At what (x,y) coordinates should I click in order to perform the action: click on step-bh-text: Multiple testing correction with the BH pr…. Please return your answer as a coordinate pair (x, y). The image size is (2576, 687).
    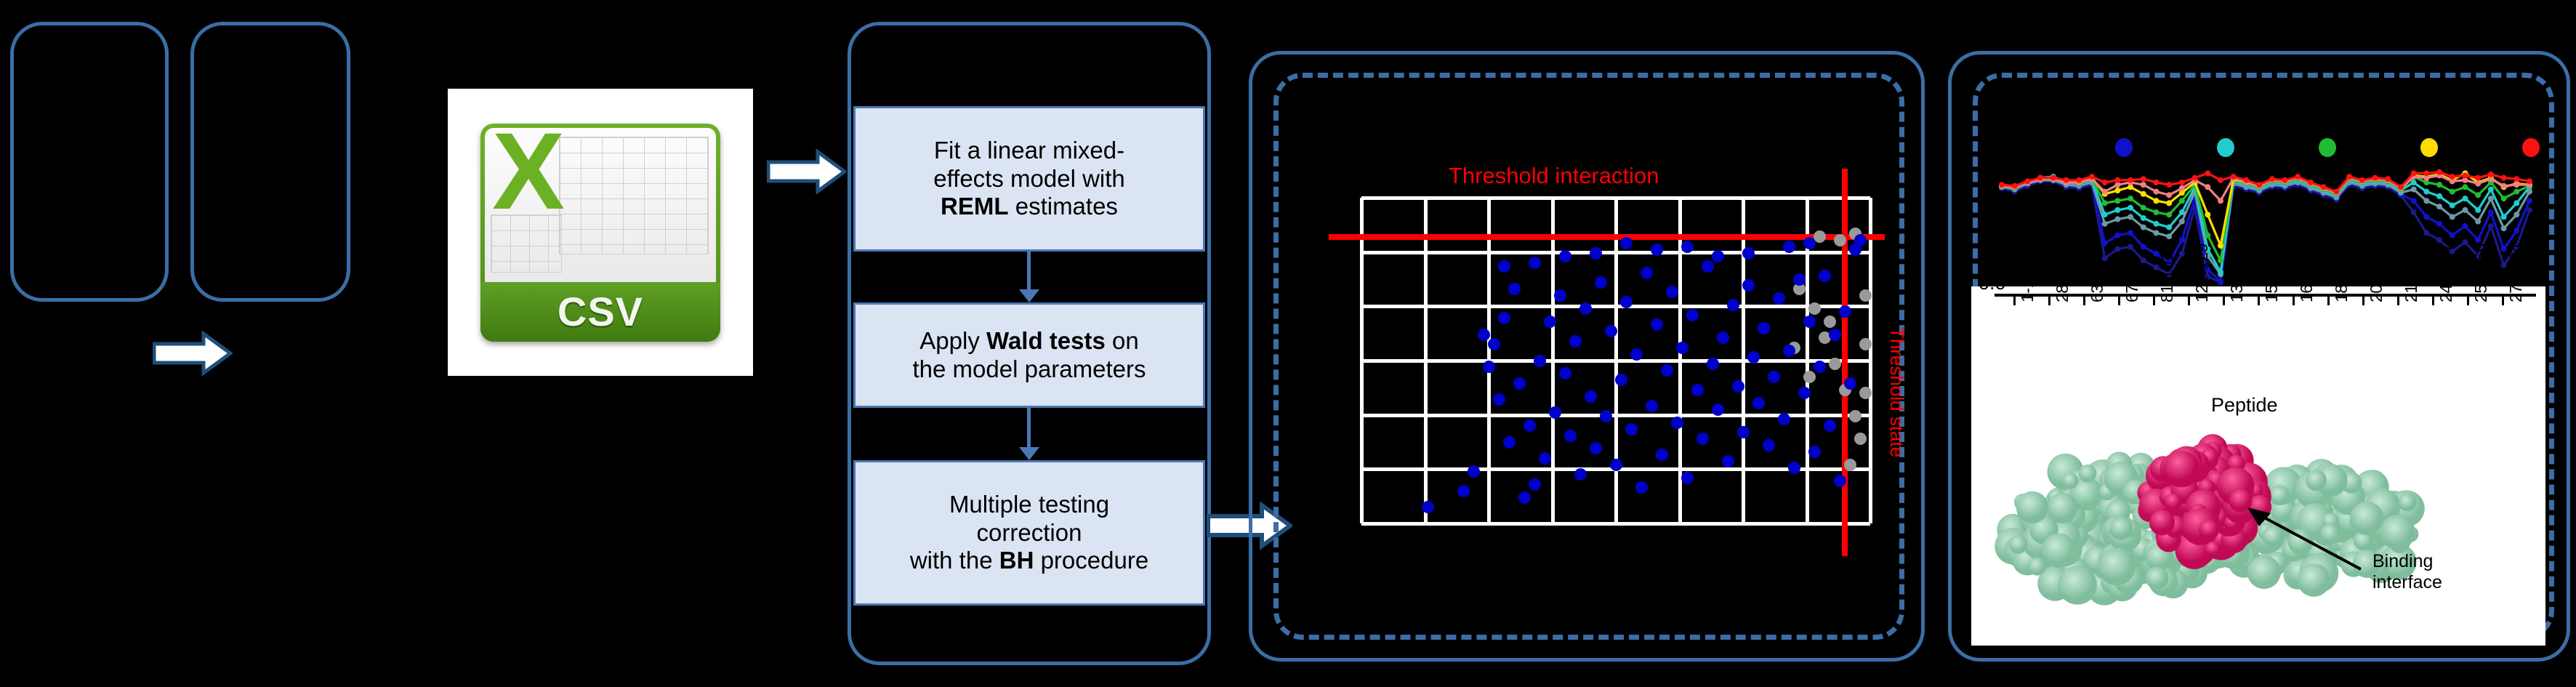
    Looking at the image, I should click on (1029, 532).